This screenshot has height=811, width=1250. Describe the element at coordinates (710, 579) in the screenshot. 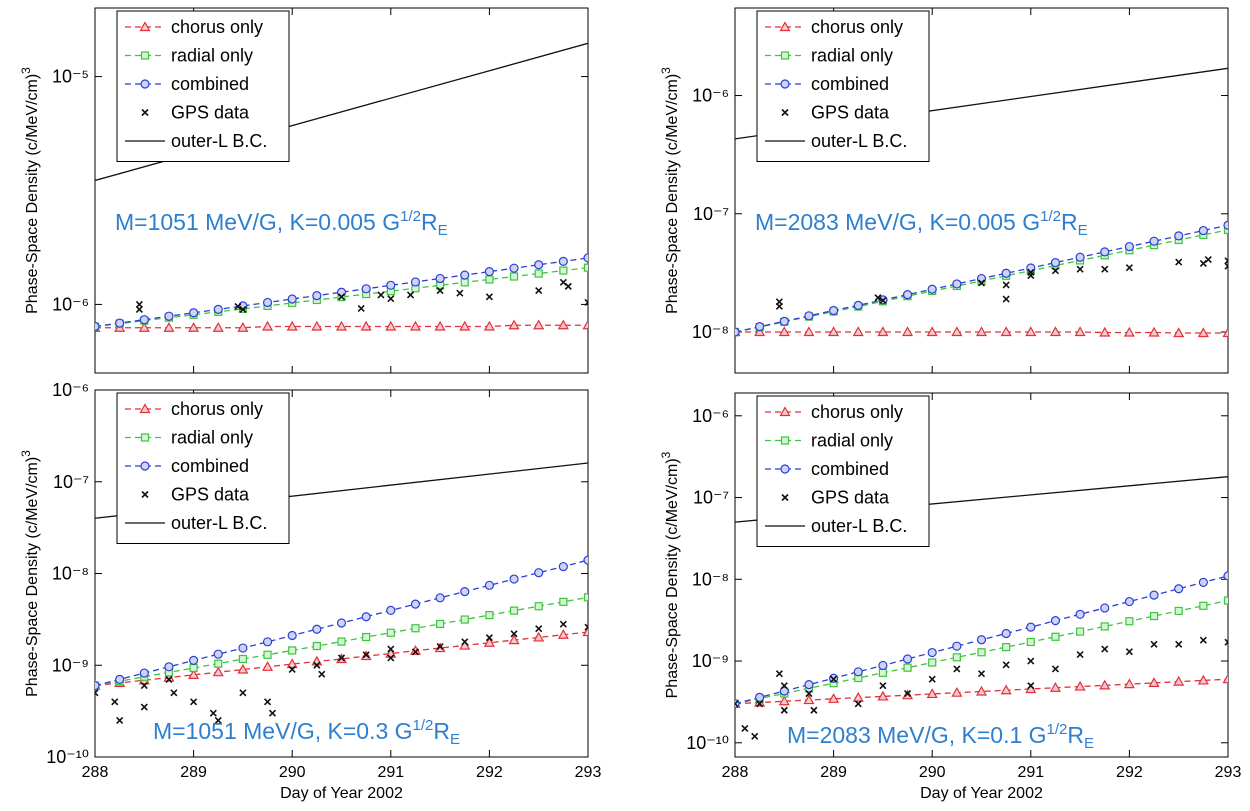

I see `y-tick-label: 10⁻⁸` at that location.